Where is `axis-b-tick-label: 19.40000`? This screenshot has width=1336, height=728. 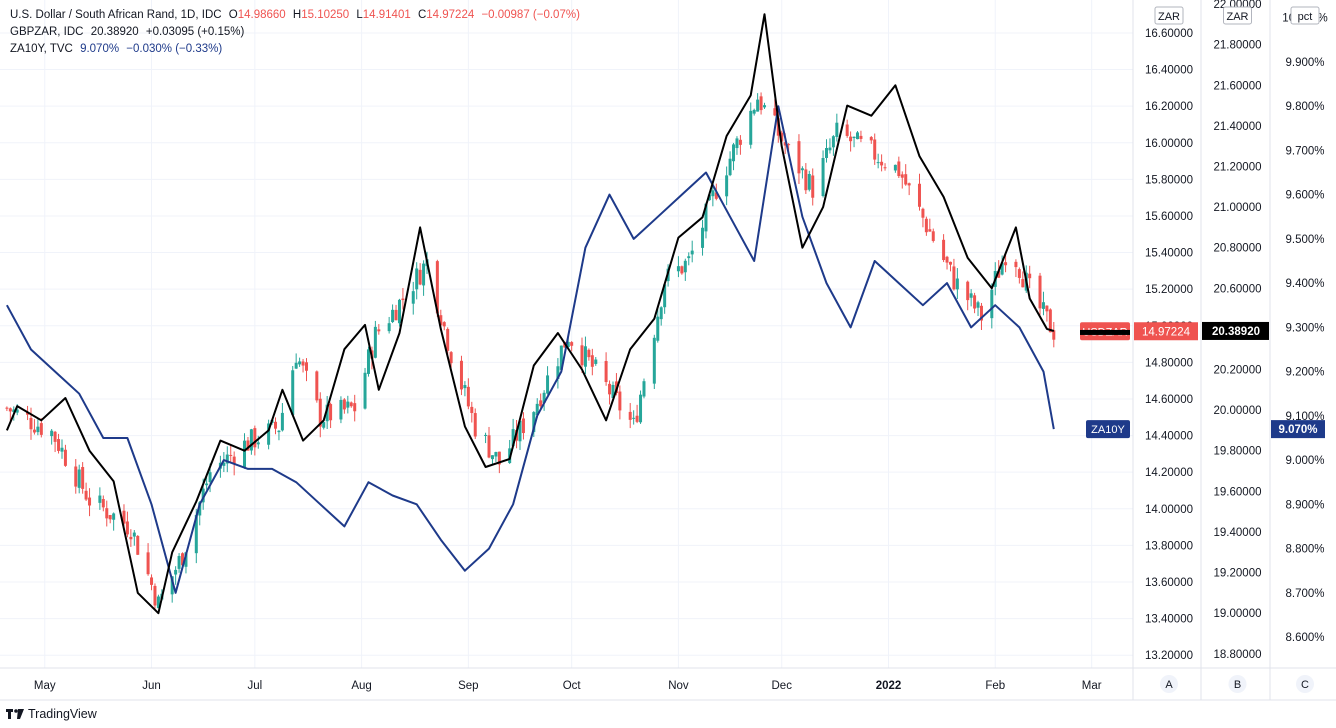
axis-b-tick-label: 19.40000 is located at coordinates (1238, 533).